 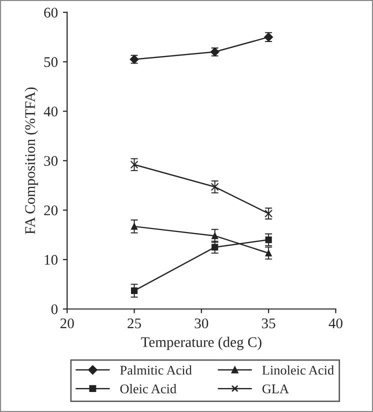 What do you see at coordinates (51, 161) in the screenshot?
I see `y-tick-label: 30` at bounding box center [51, 161].